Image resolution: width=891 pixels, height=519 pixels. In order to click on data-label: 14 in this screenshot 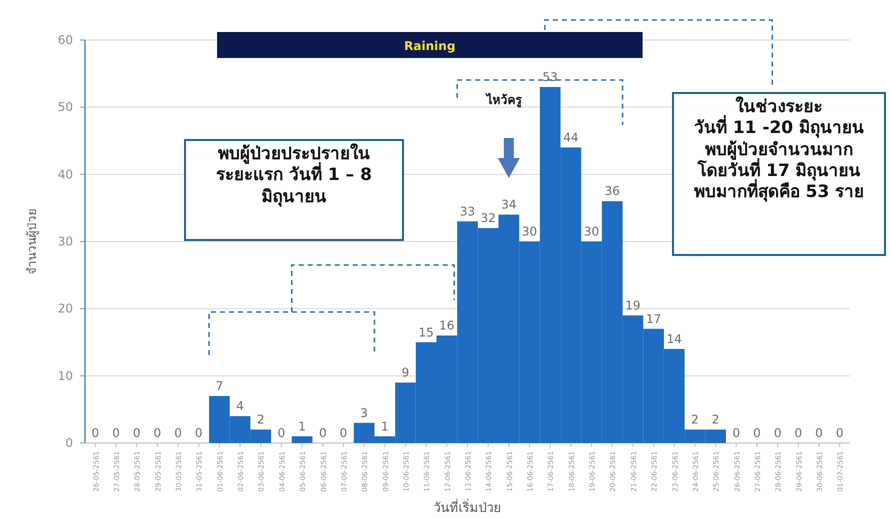, I will do `click(674, 339)`.